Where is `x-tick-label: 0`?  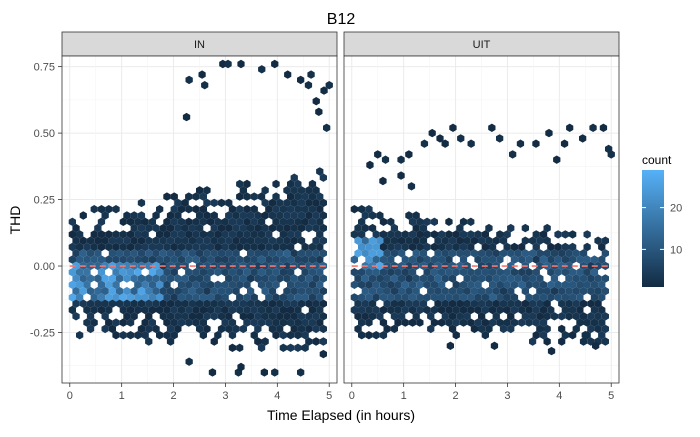
x-tick-label: 0 is located at coordinates (352, 396).